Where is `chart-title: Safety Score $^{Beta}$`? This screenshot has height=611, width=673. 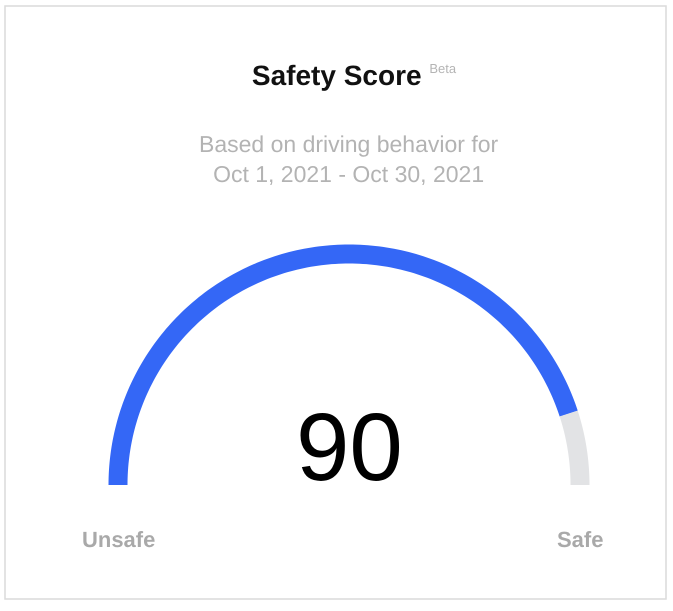
chart-title: Safety Score $^{Beta}$ is located at coordinates (354, 75).